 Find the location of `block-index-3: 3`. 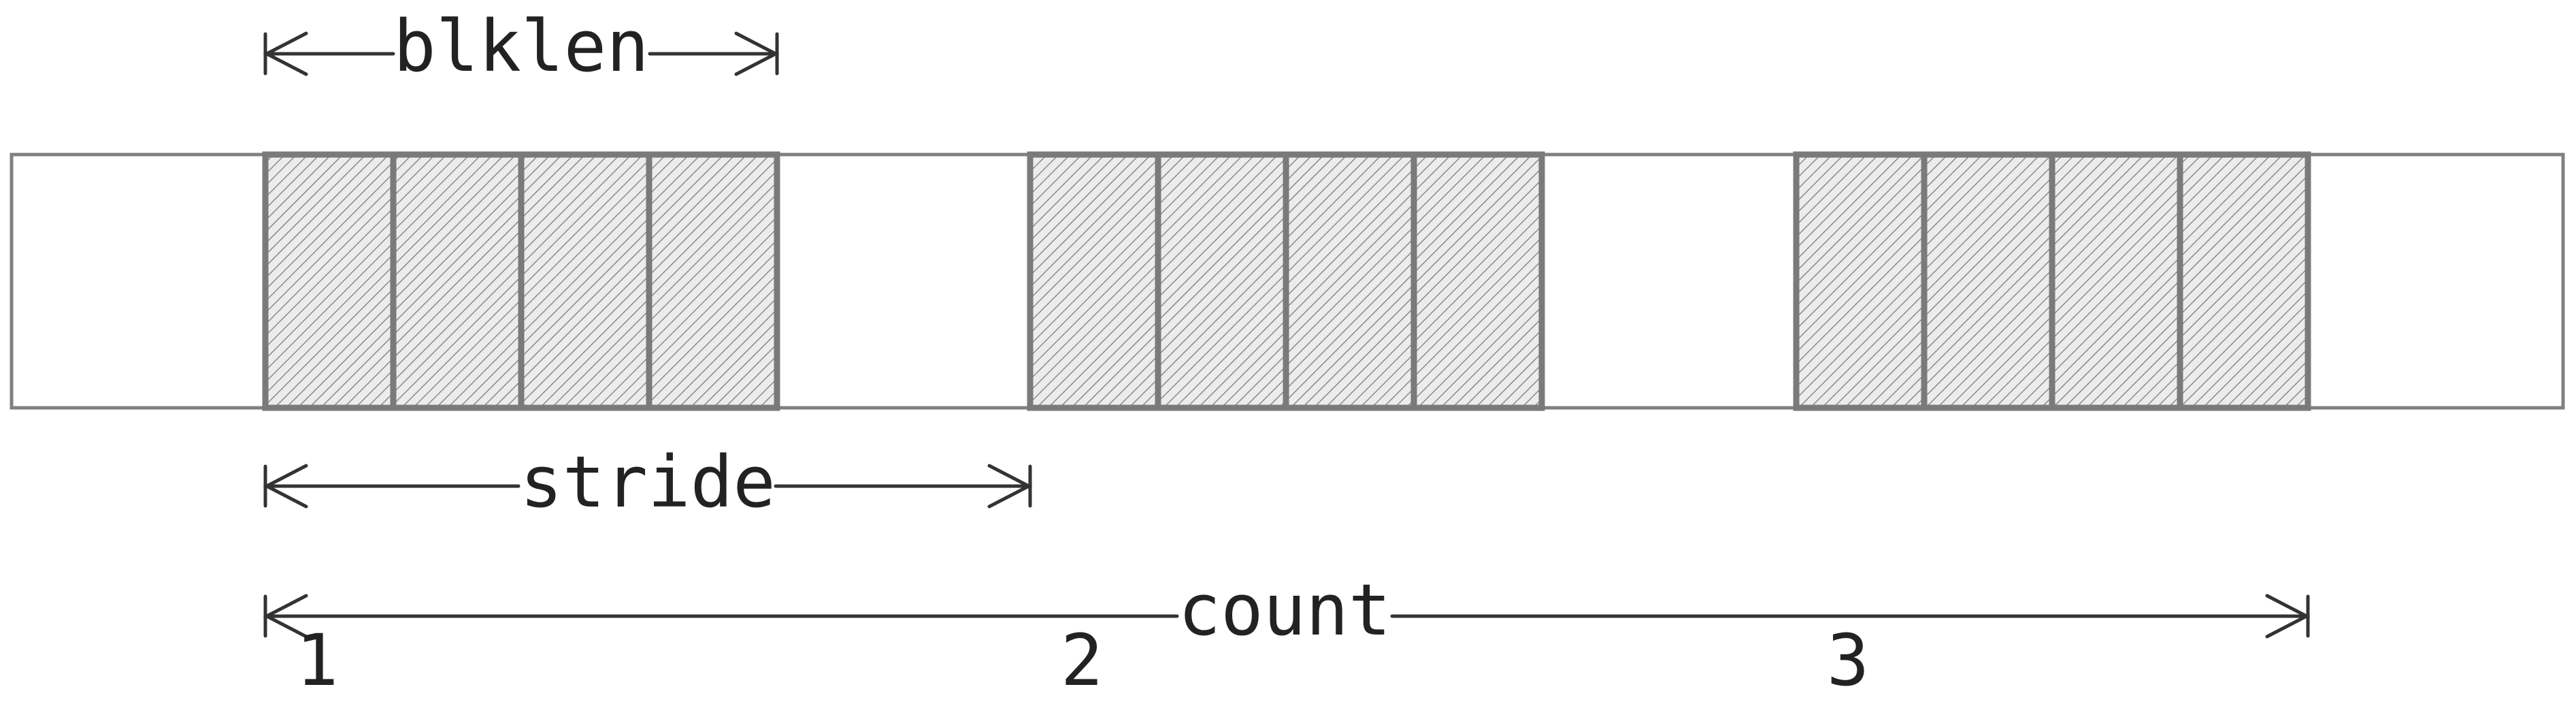

block-index-3: 3 is located at coordinates (1848, 660).